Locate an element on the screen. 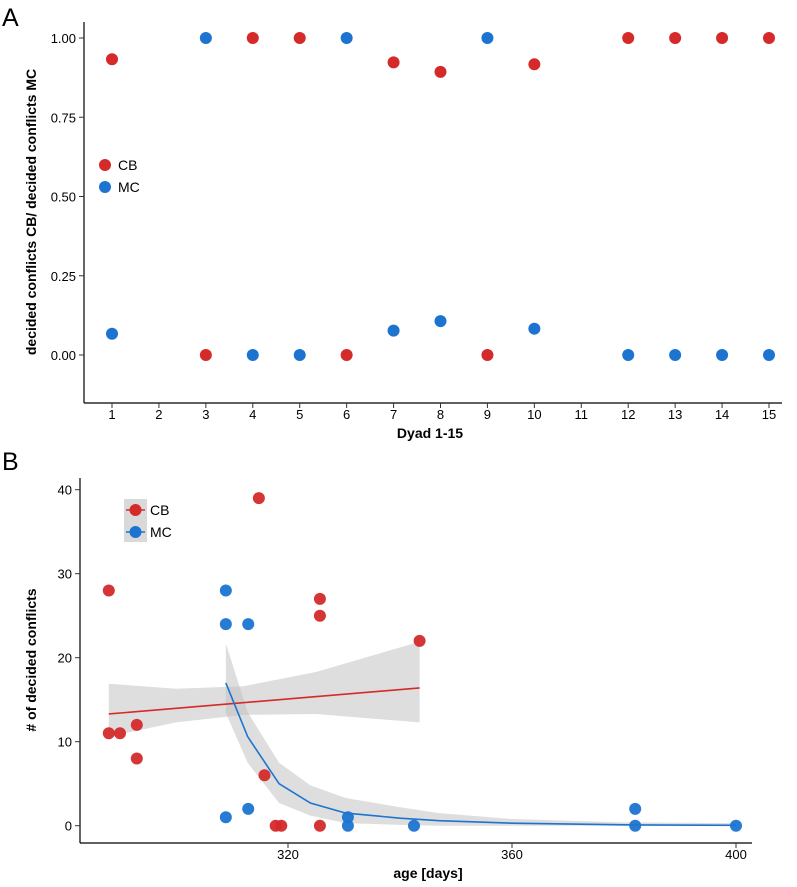 The width and height of the screenshot is (797, 887). confidence-ribbon-cb is located at coordinates (264, 689).